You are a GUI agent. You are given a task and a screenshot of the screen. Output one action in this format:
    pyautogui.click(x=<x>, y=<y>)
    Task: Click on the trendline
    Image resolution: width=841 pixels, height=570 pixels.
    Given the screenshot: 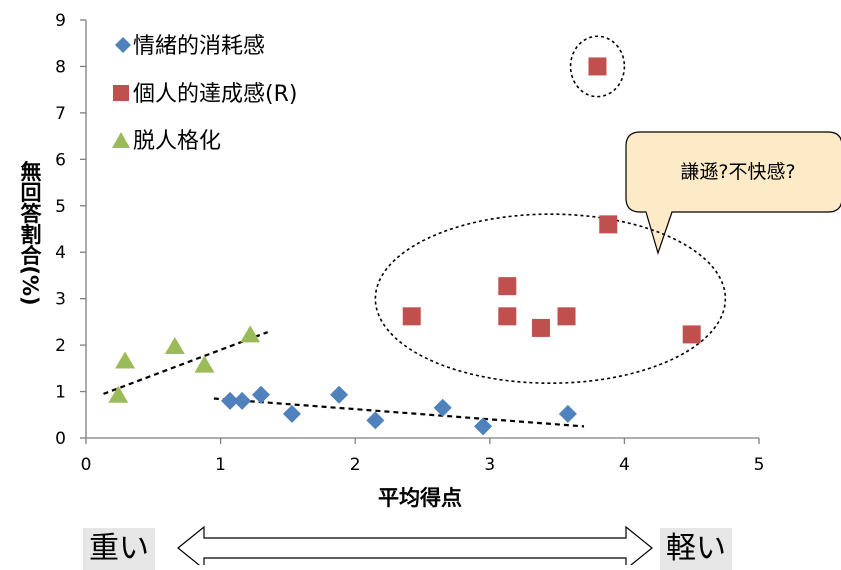 What is the action you would take?
    pyautogui.click(x=399, y=412)
    